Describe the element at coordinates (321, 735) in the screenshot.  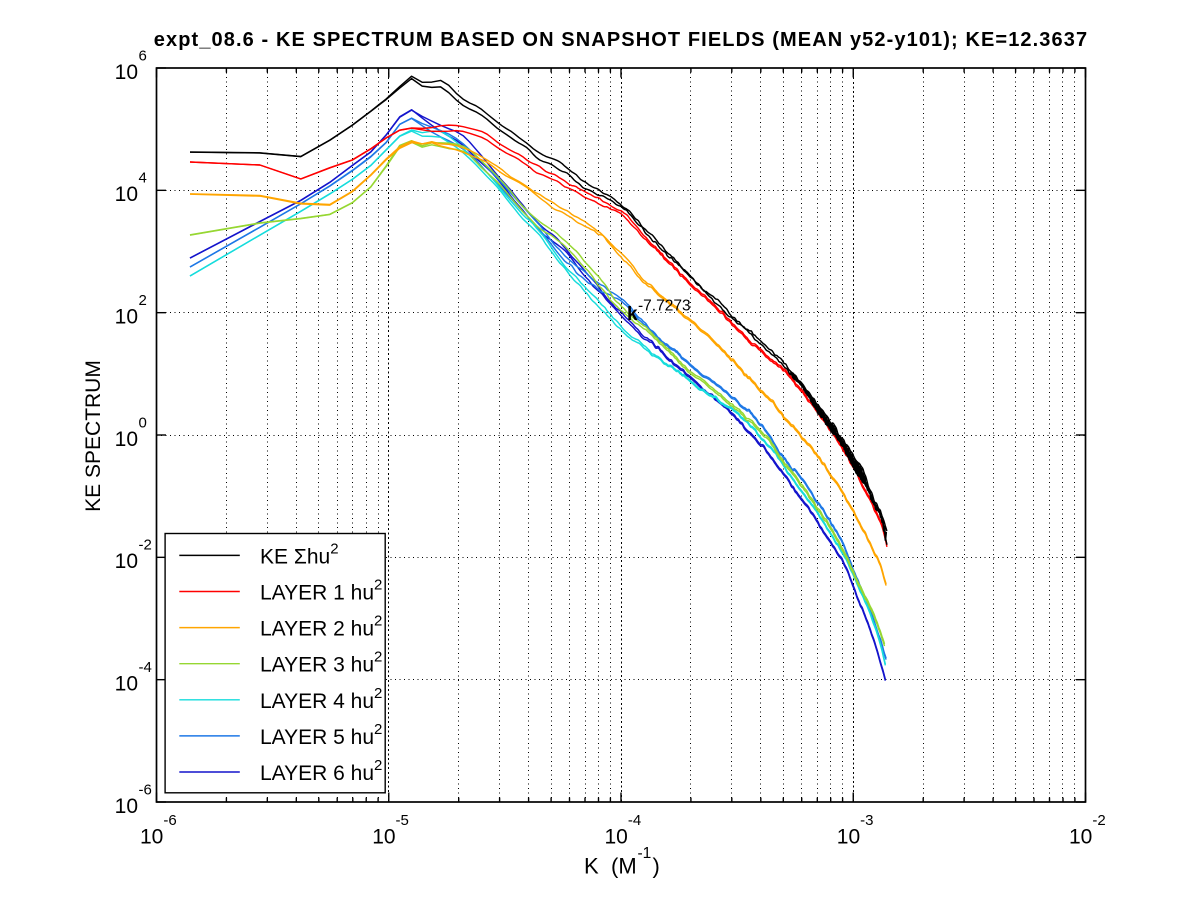
I see `svg-text: LAYER 5 hu2` at that location.